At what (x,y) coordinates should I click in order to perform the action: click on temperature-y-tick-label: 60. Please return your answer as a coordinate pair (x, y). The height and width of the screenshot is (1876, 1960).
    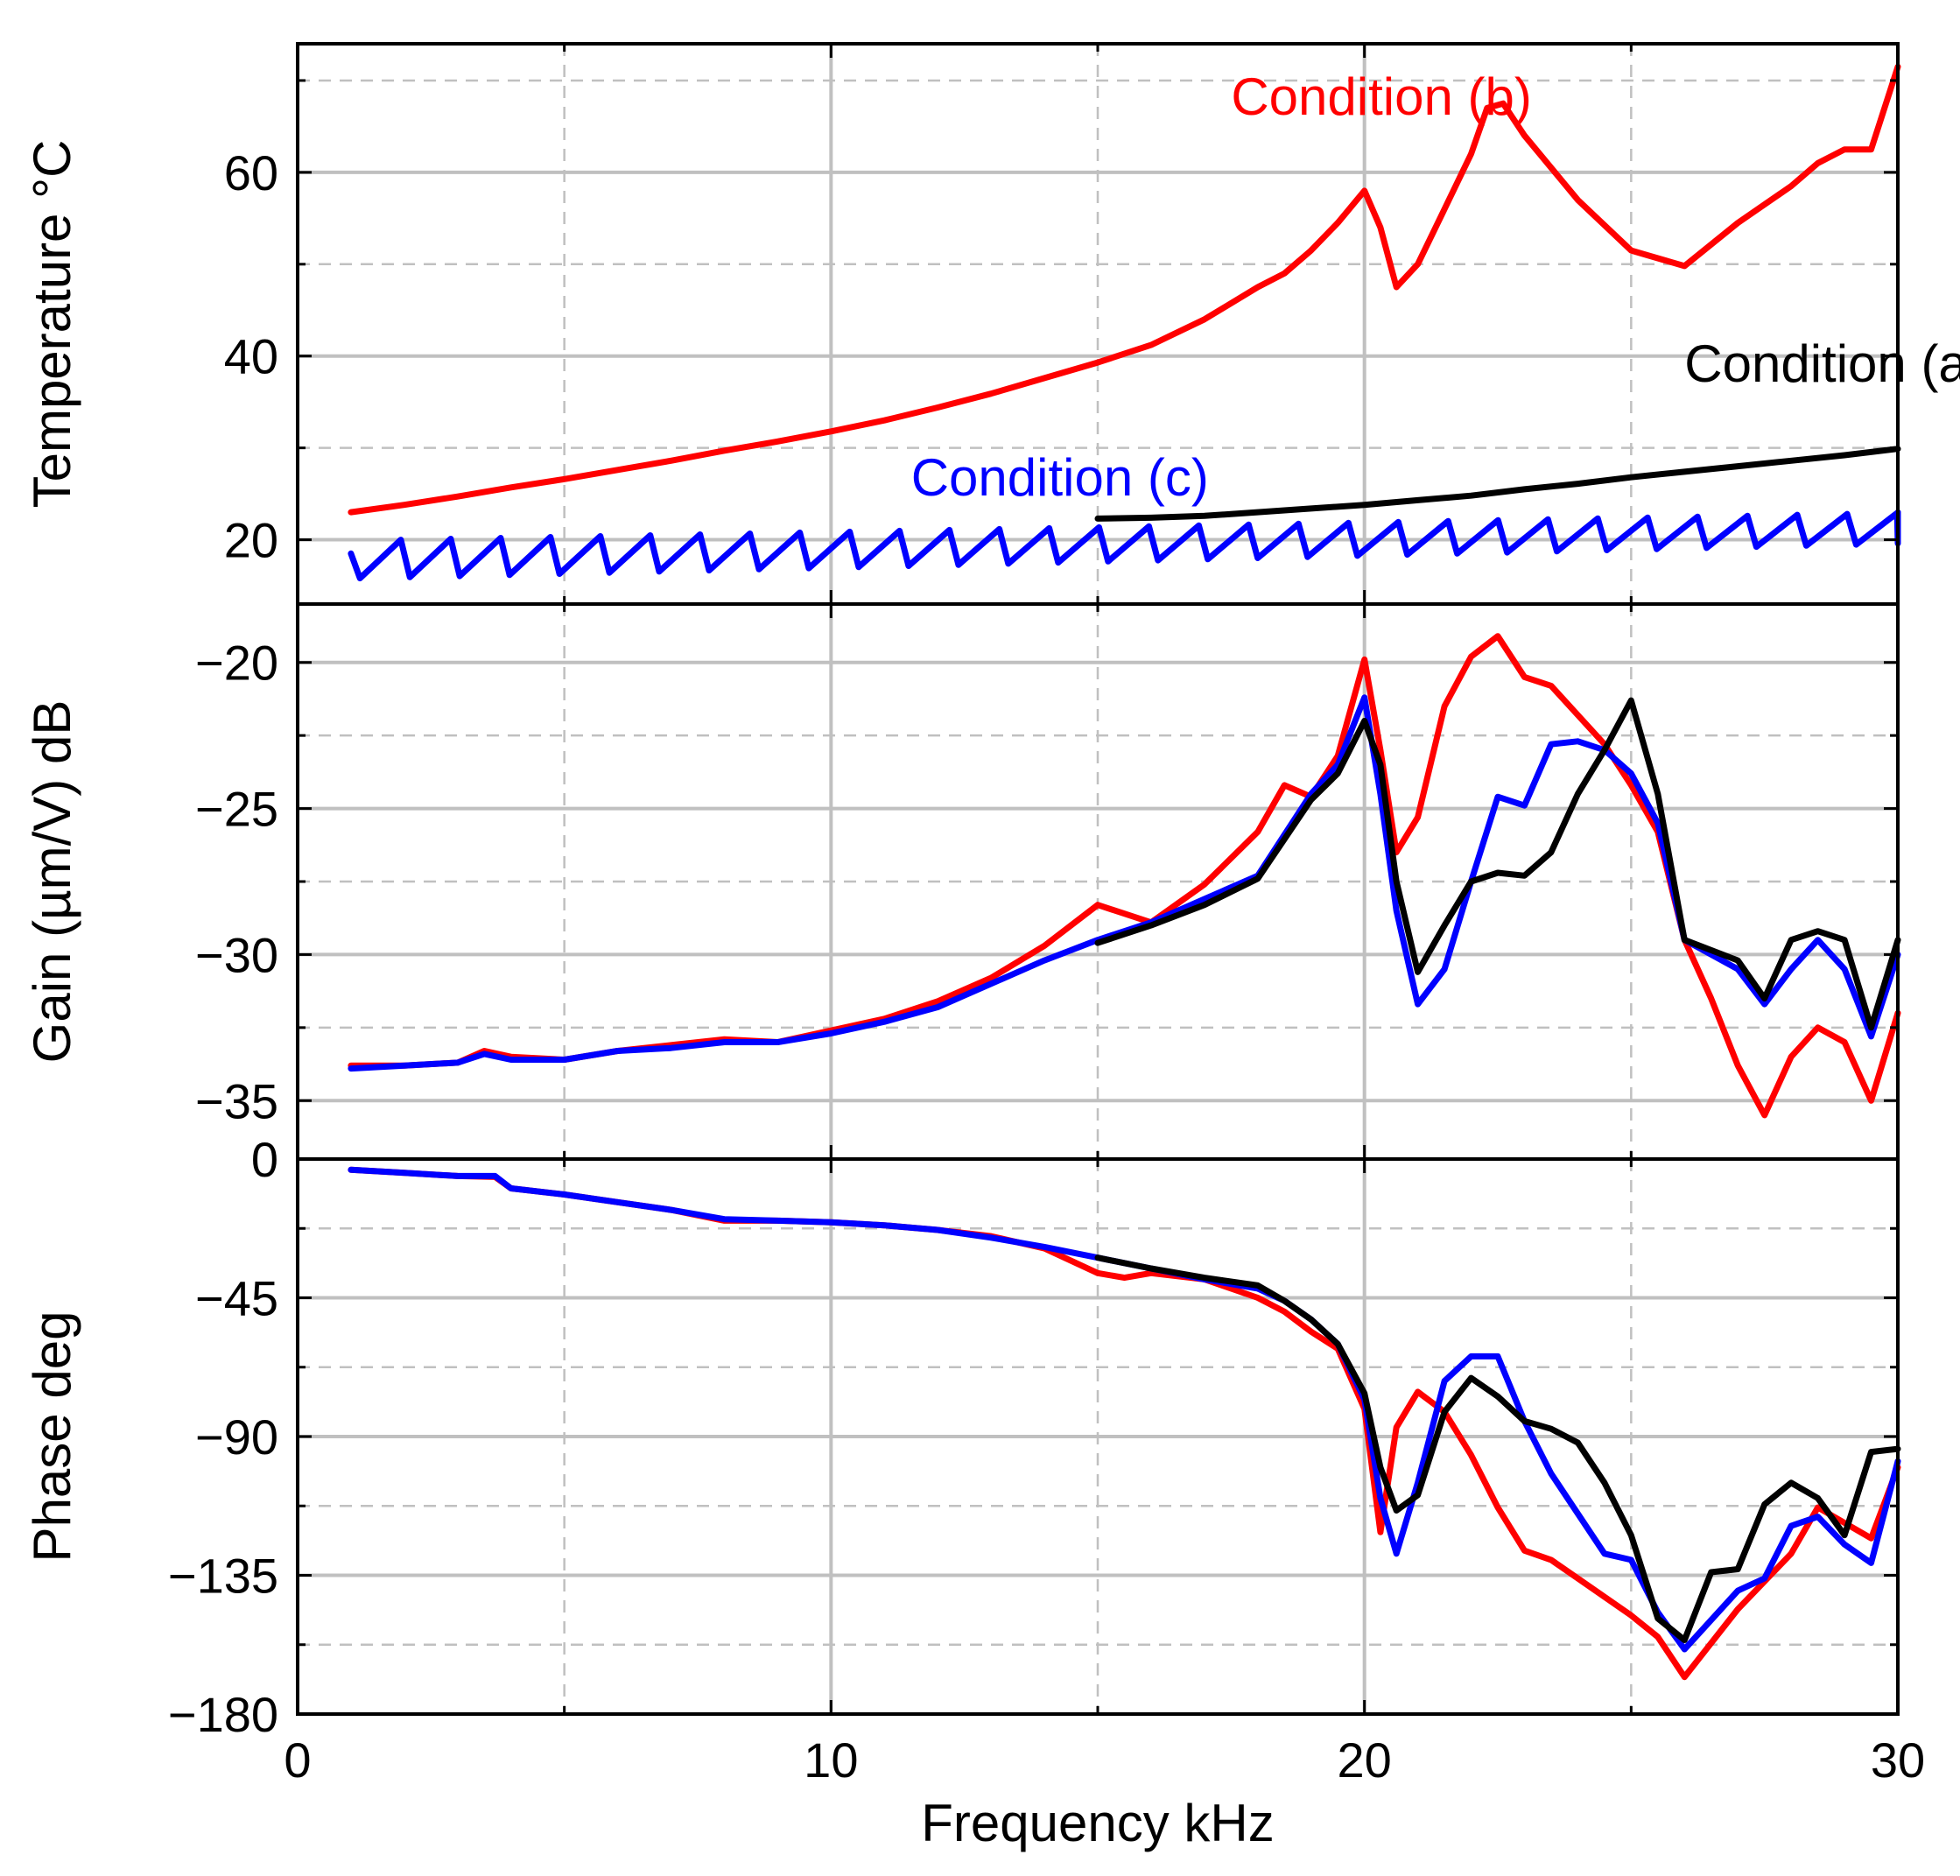
    Looking at the image, I should click on (251, 172).